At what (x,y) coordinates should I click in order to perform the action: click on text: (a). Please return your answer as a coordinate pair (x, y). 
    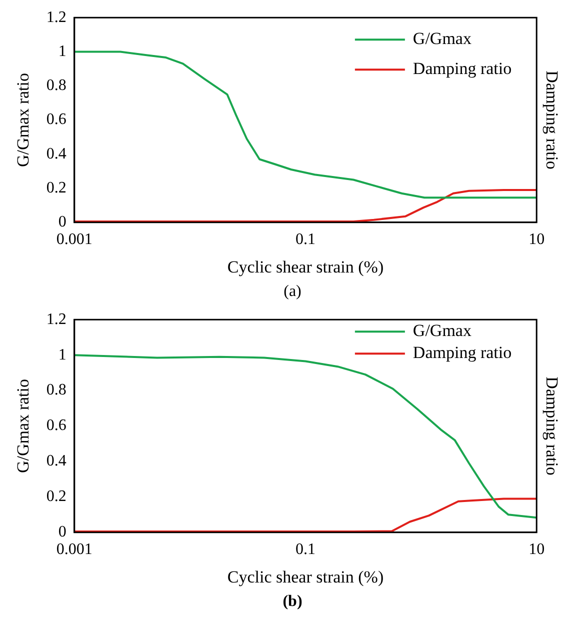
    Looking at the image, I should click on (292, 292).